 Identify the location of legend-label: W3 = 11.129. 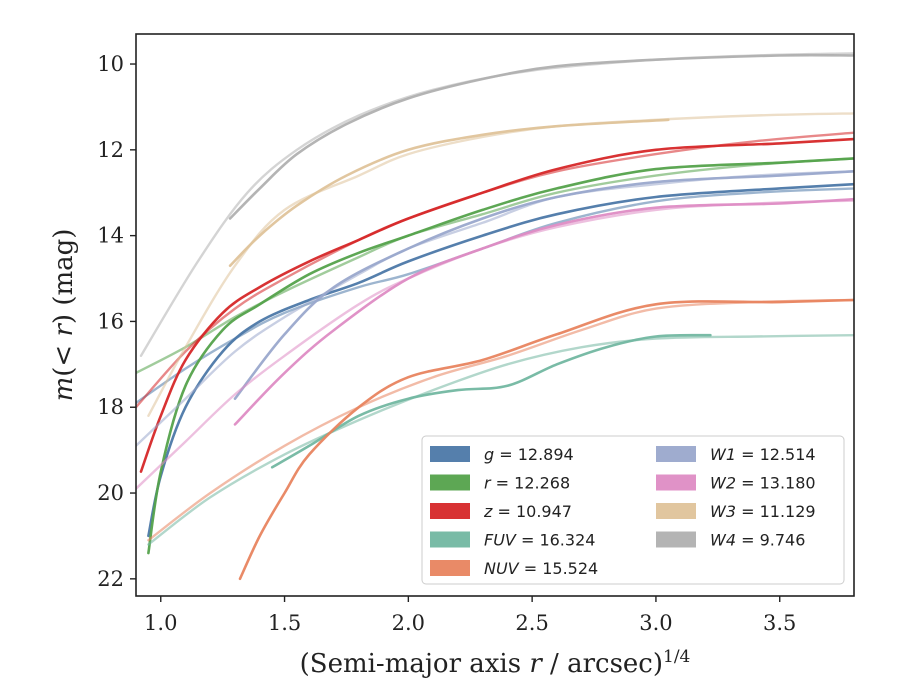
(763, 511).